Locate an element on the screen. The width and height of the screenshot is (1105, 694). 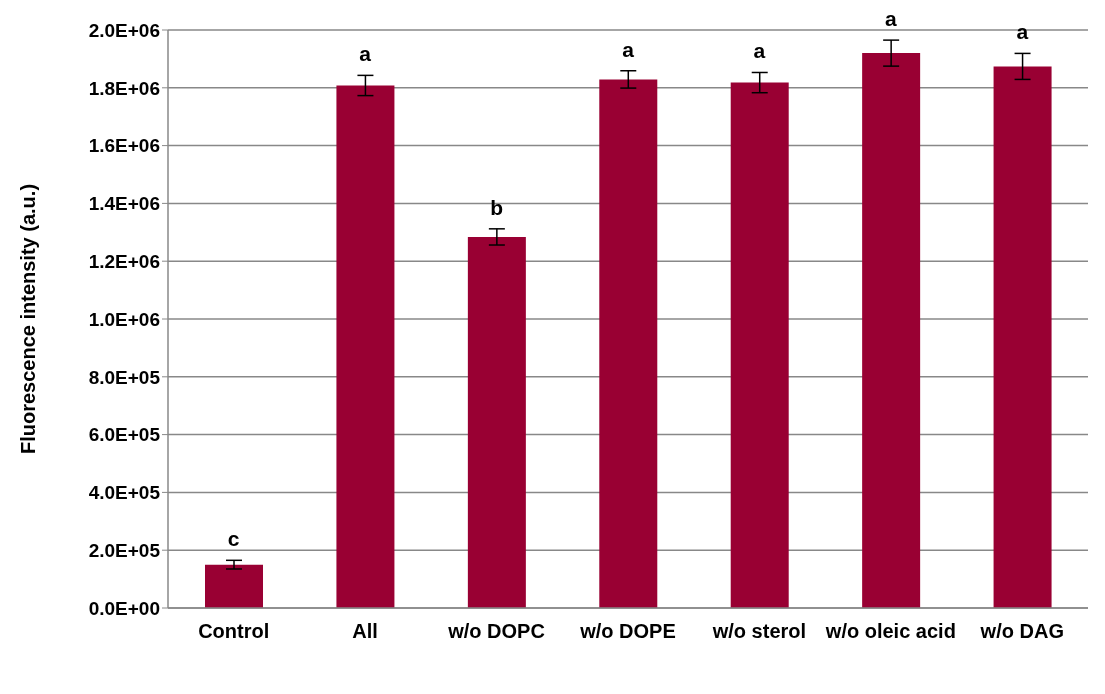
y-tick-label: 0.0E+00 is located at coordinates (124, 608).